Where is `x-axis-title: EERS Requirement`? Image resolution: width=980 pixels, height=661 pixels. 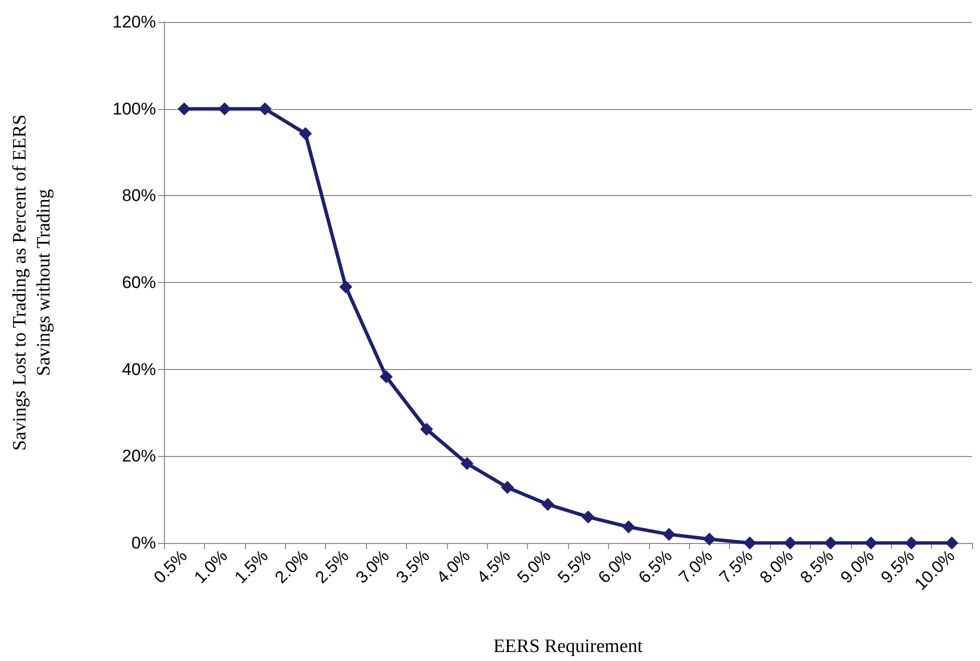 x-axis-title: EERS Requirement is located at coordinates (568, 646).